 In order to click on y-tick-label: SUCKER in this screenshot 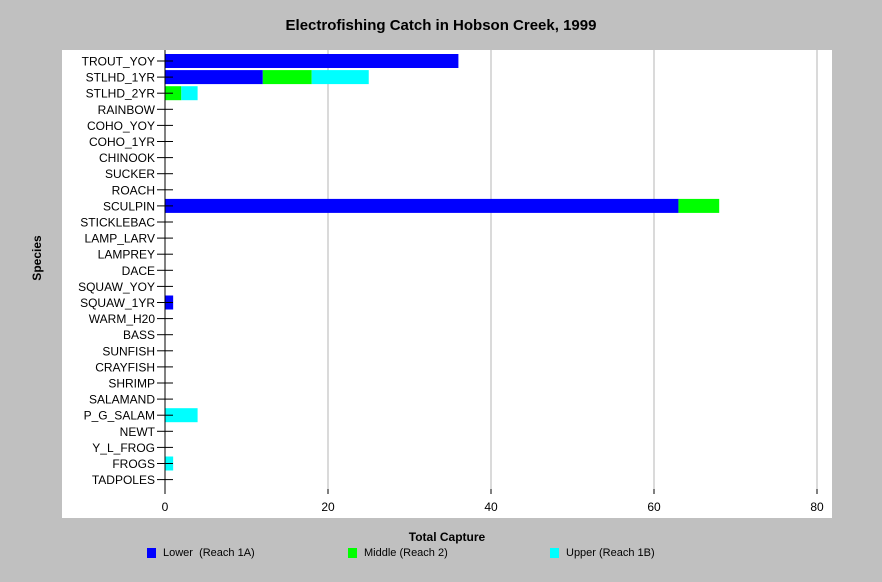, I will do `click(130, 174)`.